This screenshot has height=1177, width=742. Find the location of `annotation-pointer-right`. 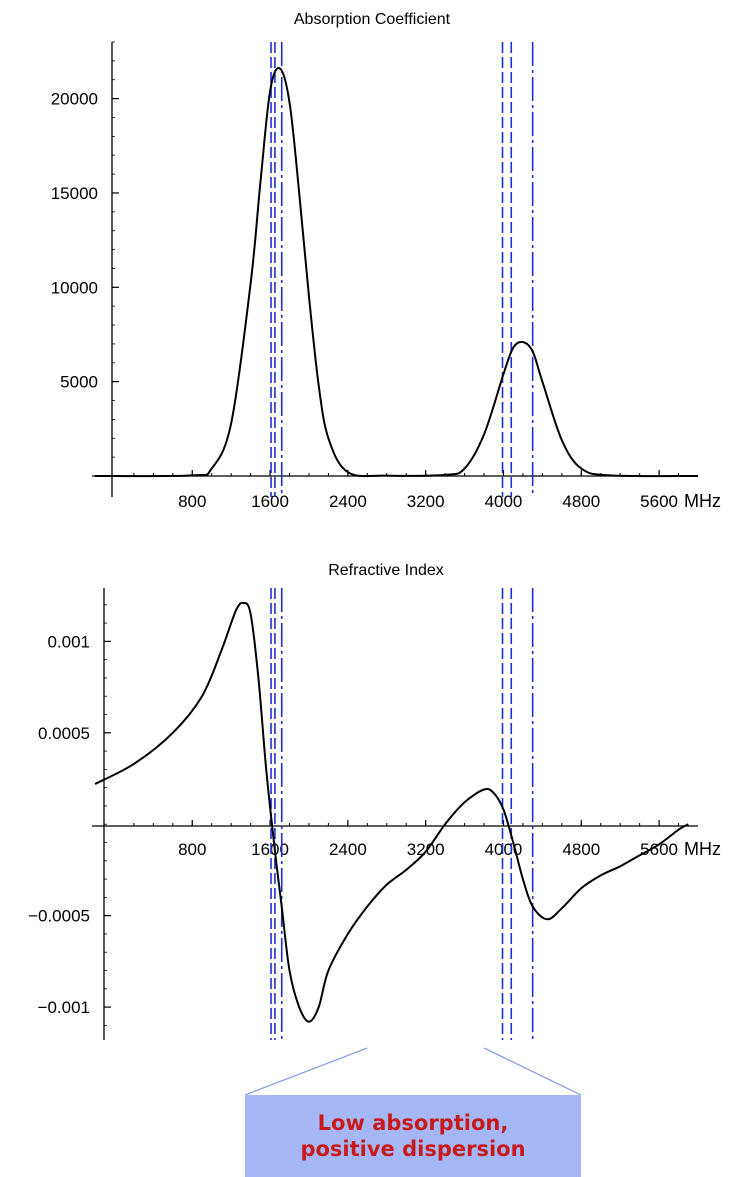

annotation-pointer-right is located at coordinates (532, 1071).